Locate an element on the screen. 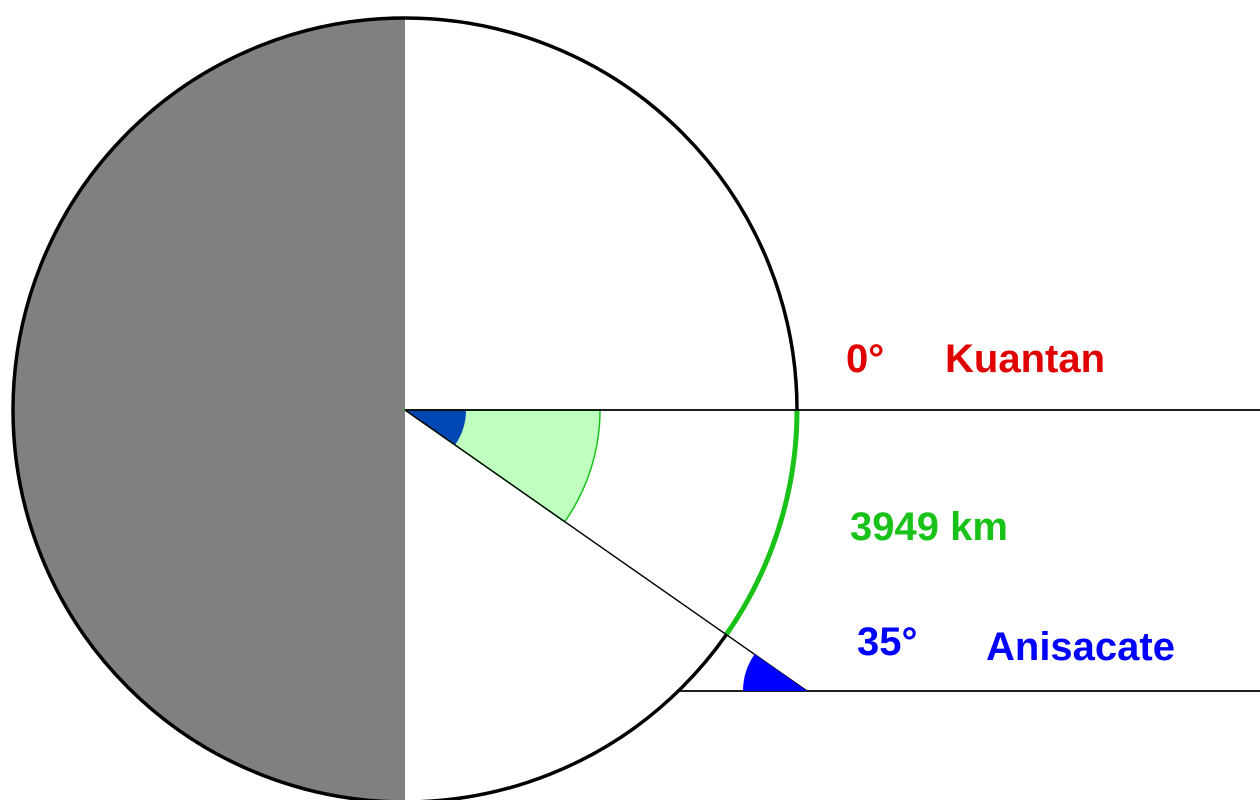 Image resolution: width=1260 pixels, height=800 pixels. reference-place-name: Kuantan is located at coordinates (1025, 359).